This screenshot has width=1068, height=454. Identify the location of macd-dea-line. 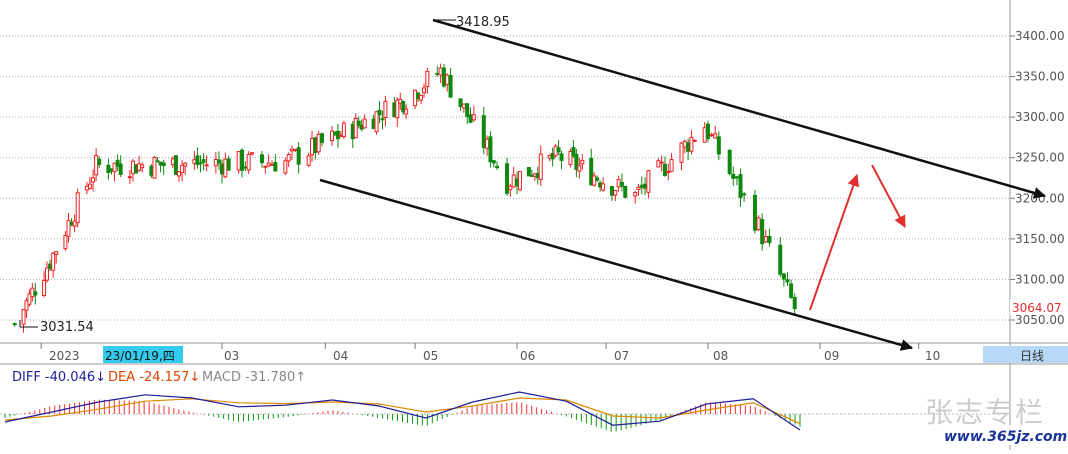
(402, 411).